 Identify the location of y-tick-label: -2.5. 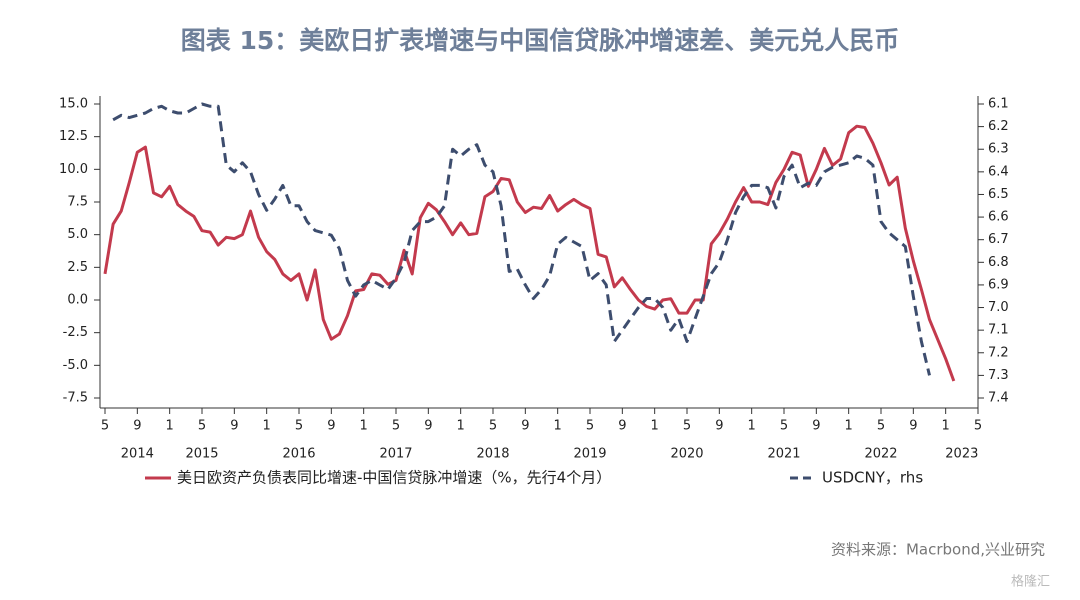
(75, 332).